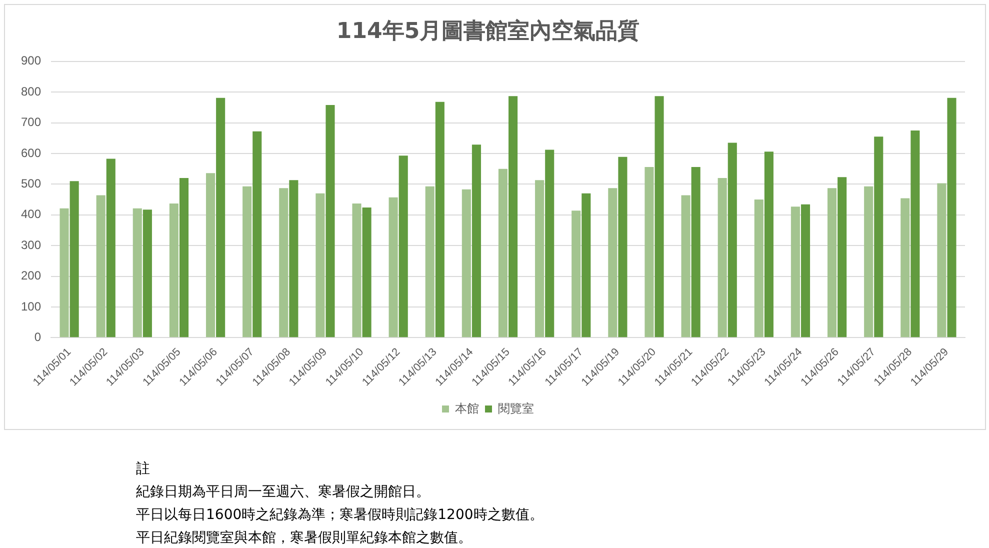 The height and width of the screenshot is (548, 989). Describe the element at coordinates (31, 306) in the screenshot. I see `y-tick-label: 100` at that location.